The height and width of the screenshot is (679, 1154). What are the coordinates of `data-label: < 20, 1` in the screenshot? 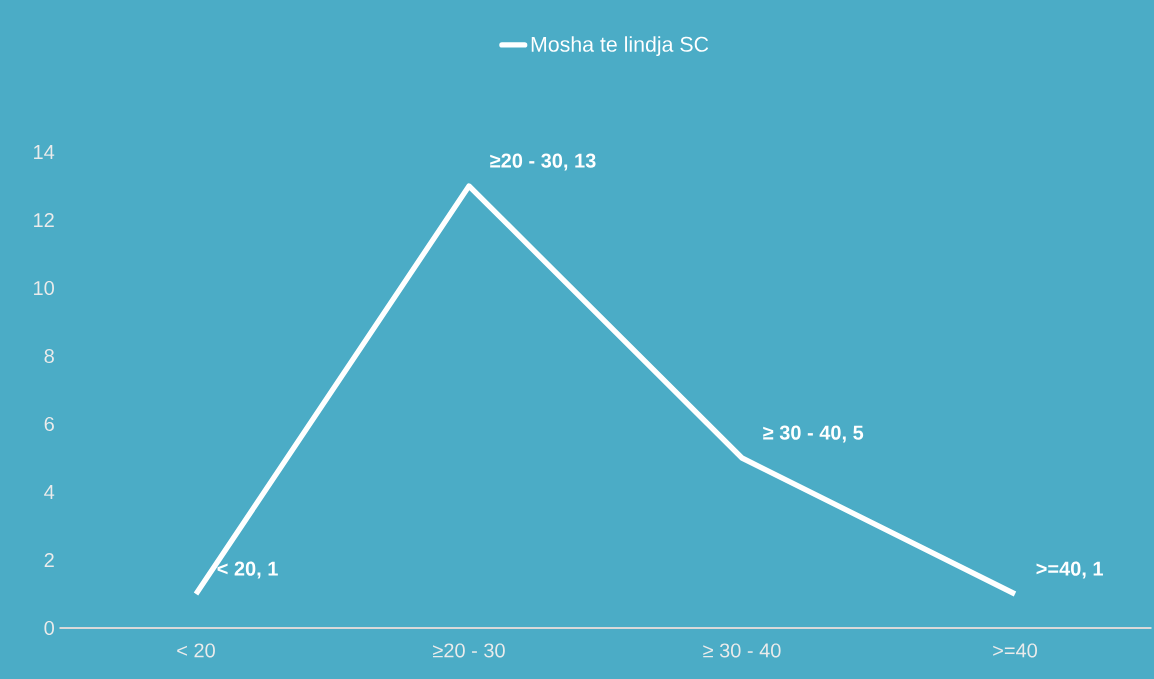 It's located at (247, 570).